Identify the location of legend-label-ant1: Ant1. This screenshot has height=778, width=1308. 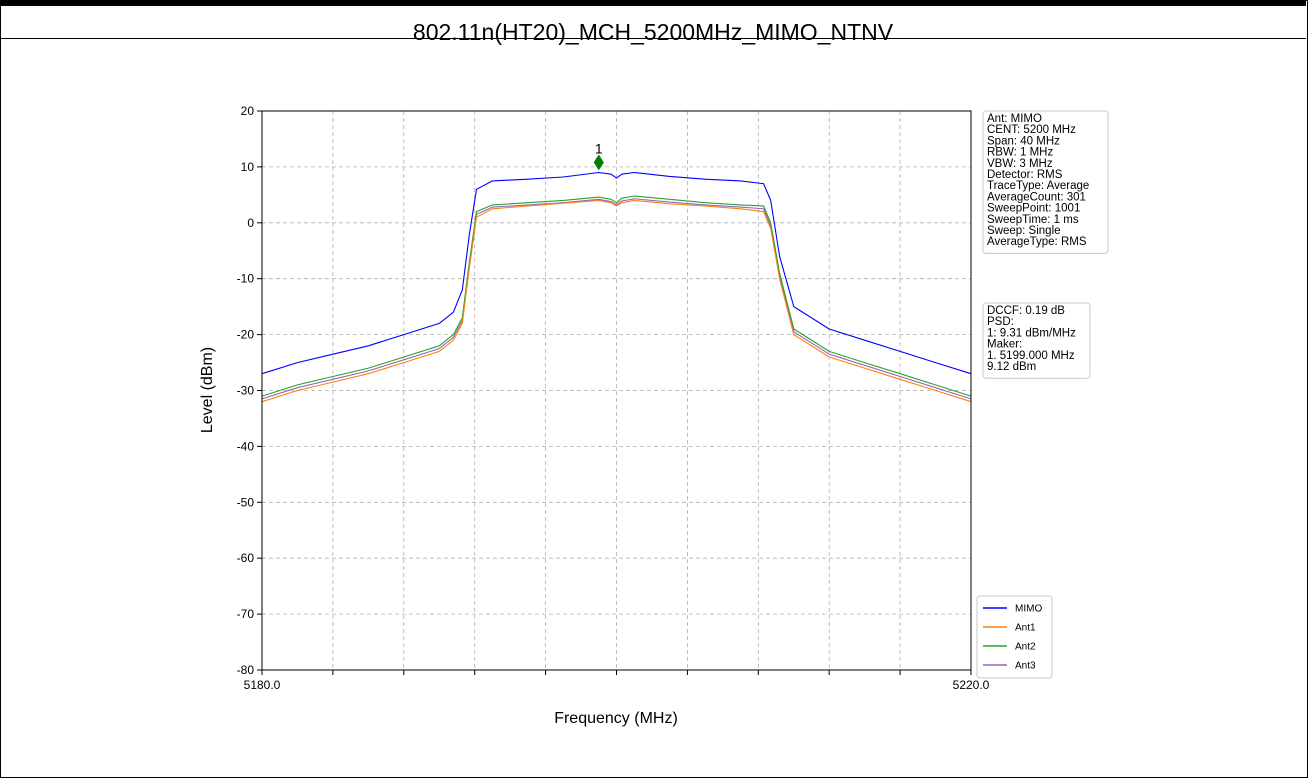
(1025, 628).